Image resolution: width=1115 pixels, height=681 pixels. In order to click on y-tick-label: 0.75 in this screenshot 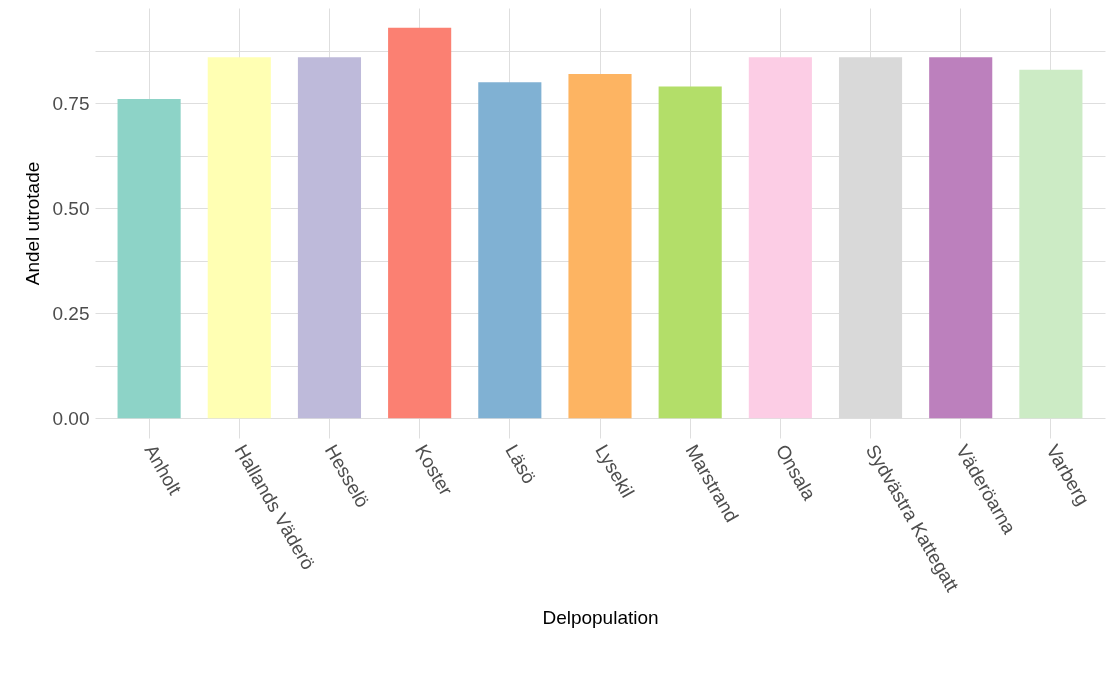, I will do `click(71, 103)`.